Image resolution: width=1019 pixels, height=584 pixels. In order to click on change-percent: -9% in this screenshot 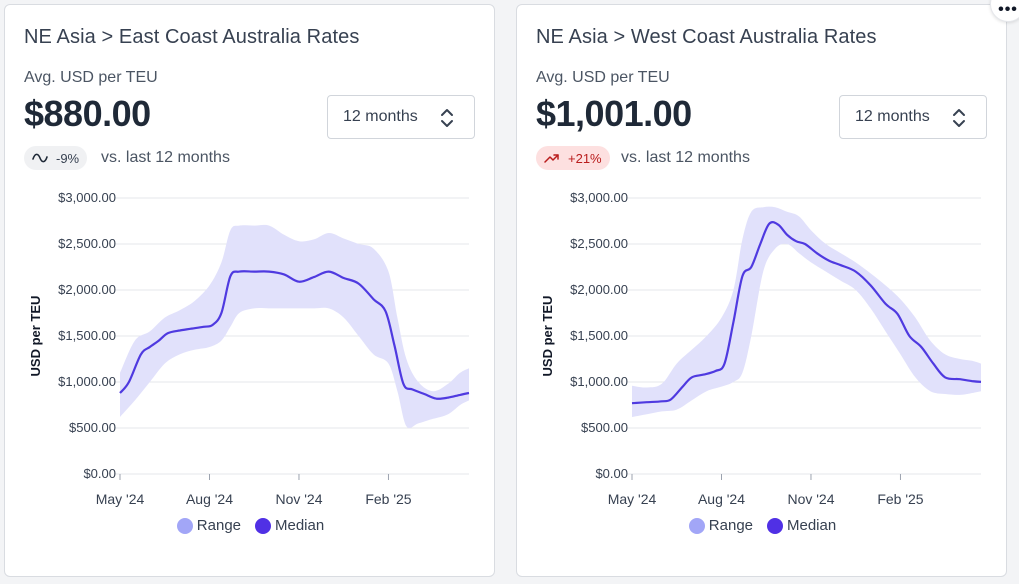, I will do `click(68, 158)`.